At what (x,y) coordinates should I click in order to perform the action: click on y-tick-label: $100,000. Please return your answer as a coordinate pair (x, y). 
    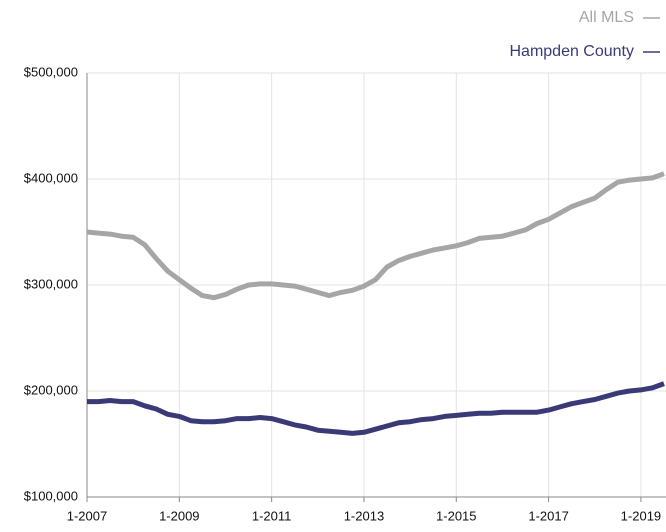
    Looking at the image, I should click on (51, 495).